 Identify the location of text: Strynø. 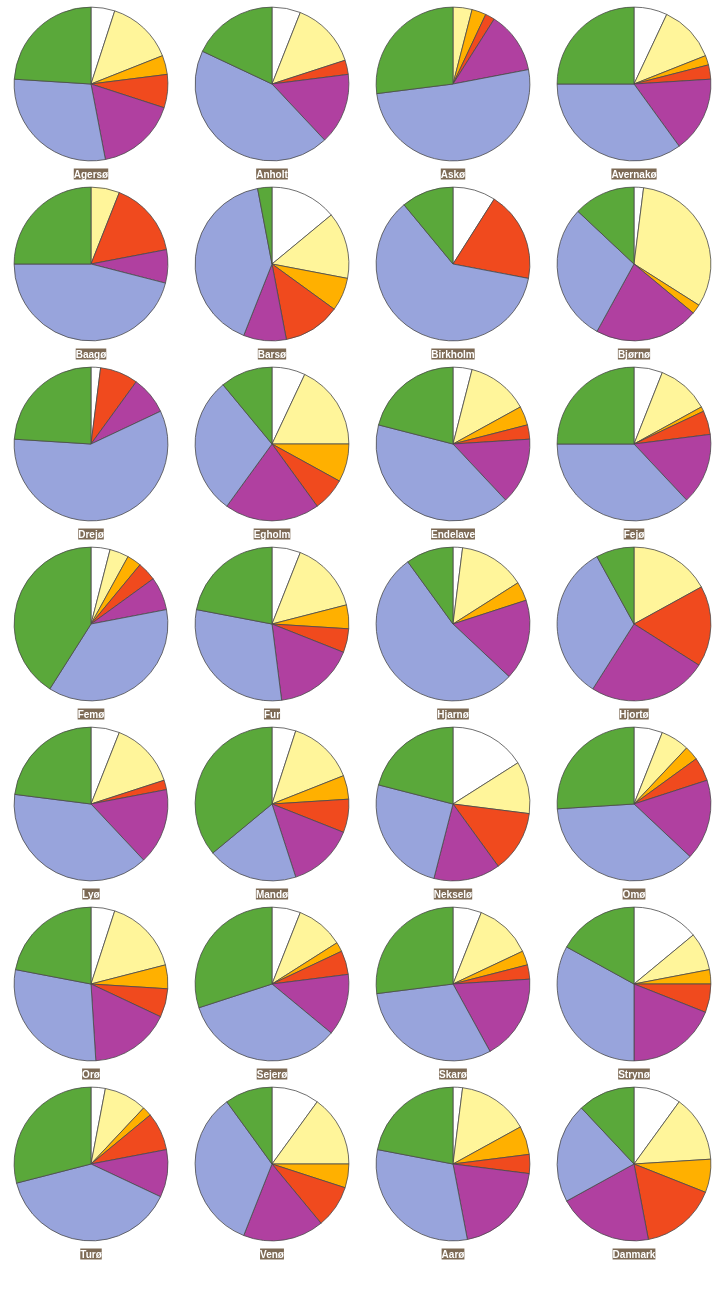
(634, 1074).